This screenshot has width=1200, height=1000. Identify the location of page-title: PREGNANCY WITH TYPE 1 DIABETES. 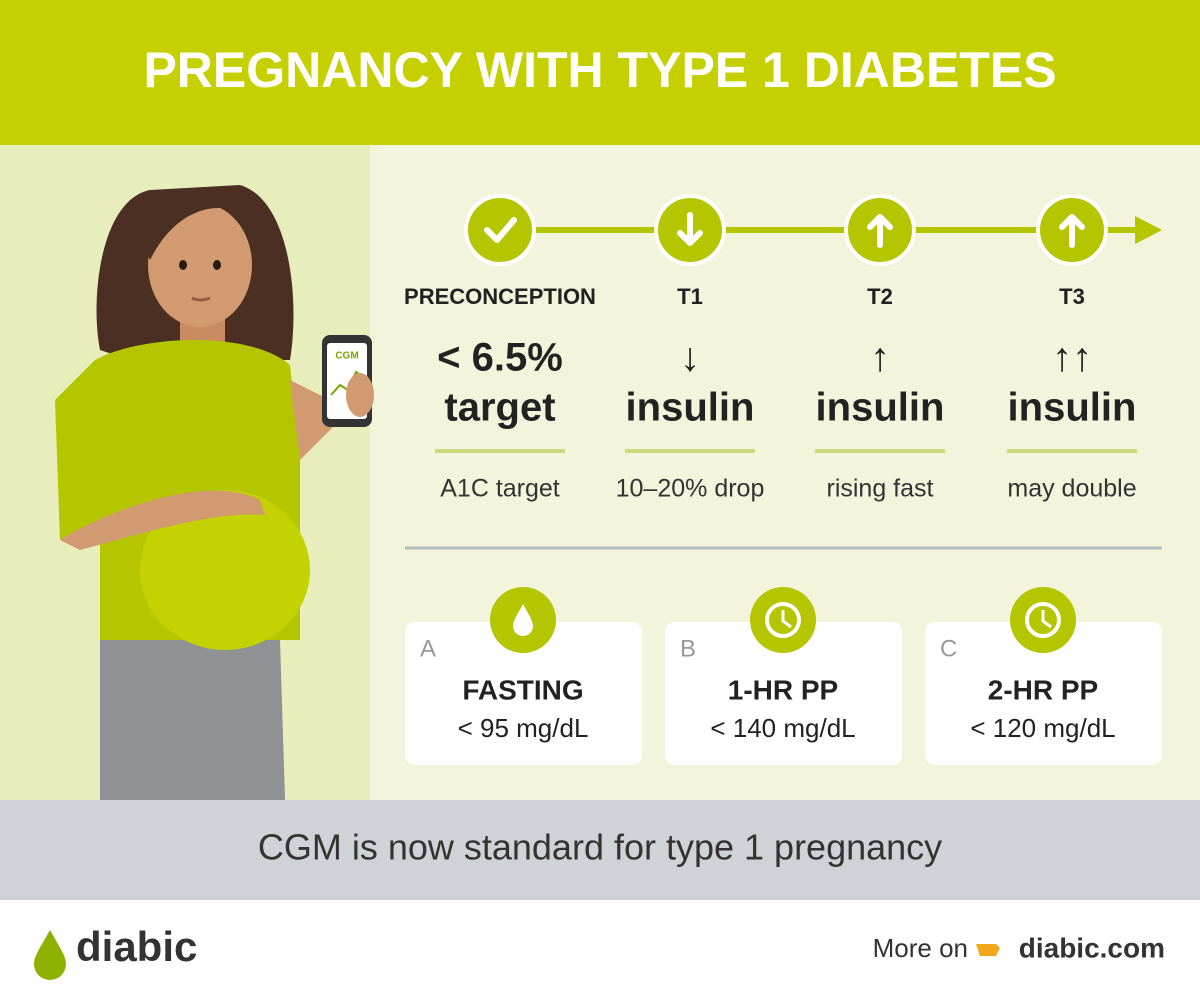
(599, 70).